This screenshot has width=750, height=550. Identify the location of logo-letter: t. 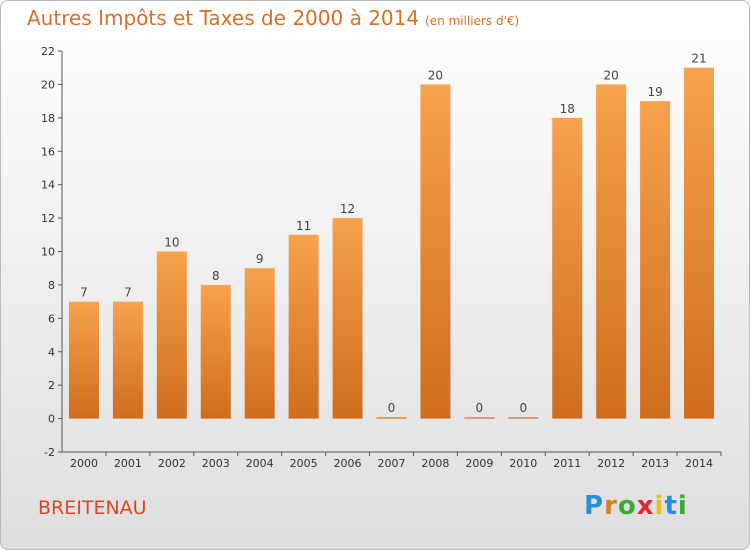
(671, 506).